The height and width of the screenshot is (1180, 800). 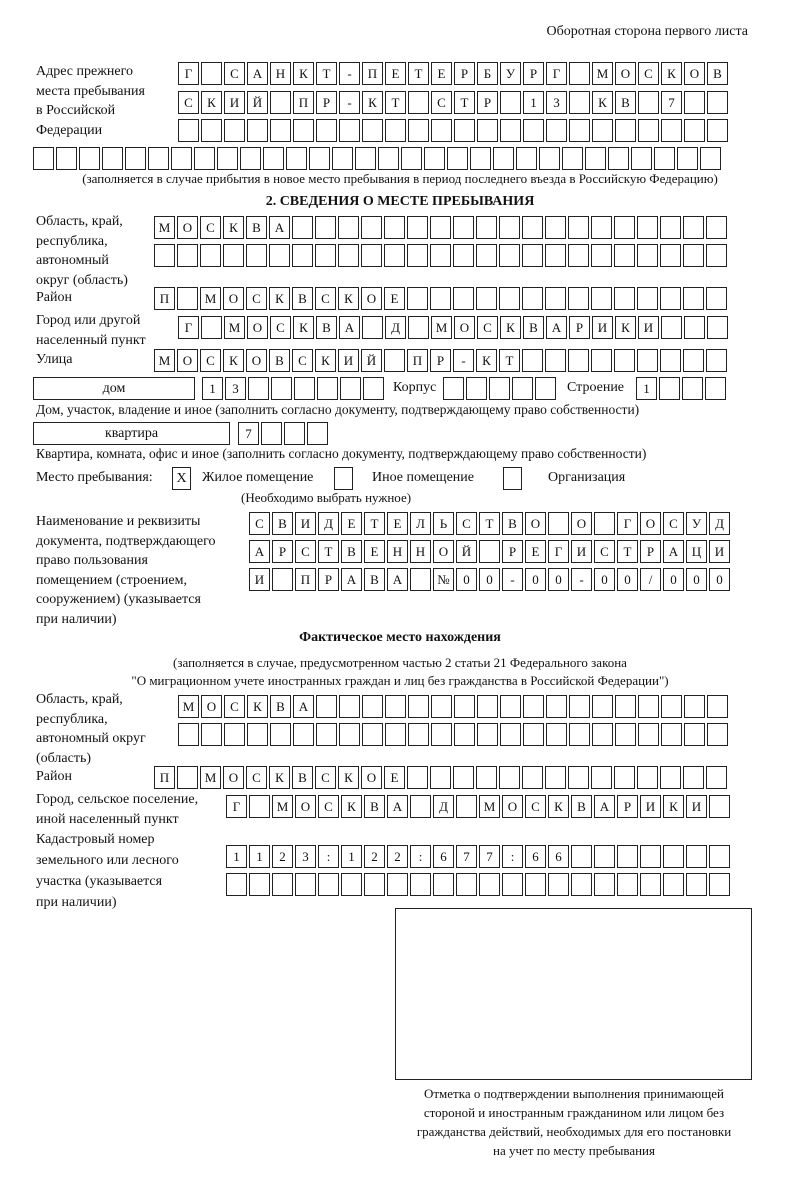 What do you see at coordinates (343, 478) in the screenshot?
I see `checkbox-other-premises` at bounding box center [343, 478].